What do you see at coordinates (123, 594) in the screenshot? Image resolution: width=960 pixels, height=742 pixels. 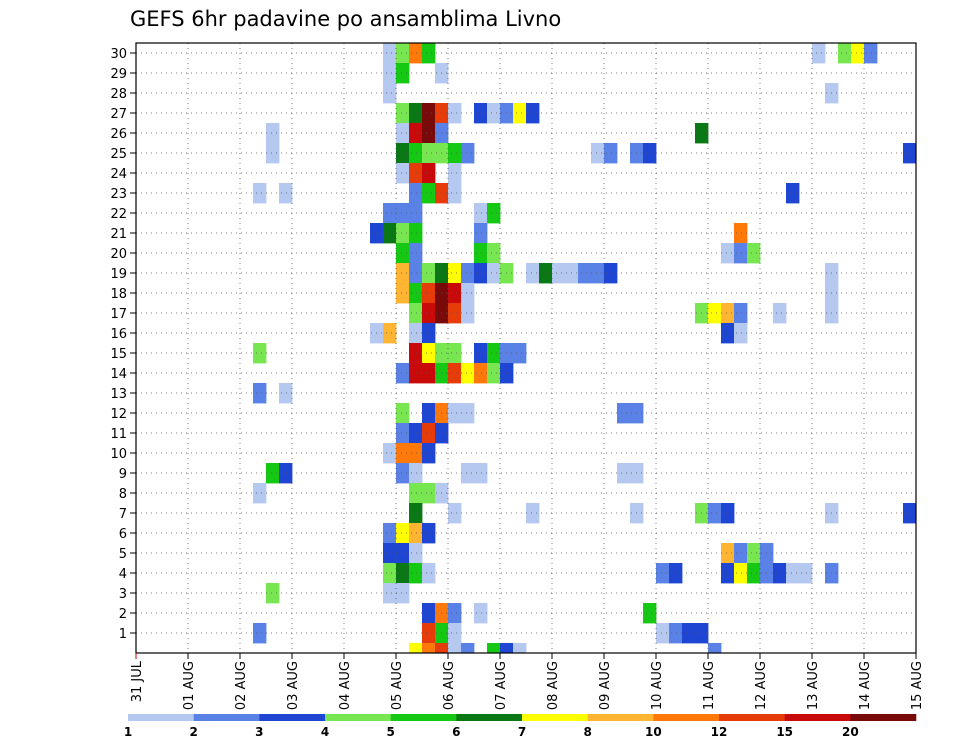 I see `y-tick-label: 3` at bounding box center [123, 594].